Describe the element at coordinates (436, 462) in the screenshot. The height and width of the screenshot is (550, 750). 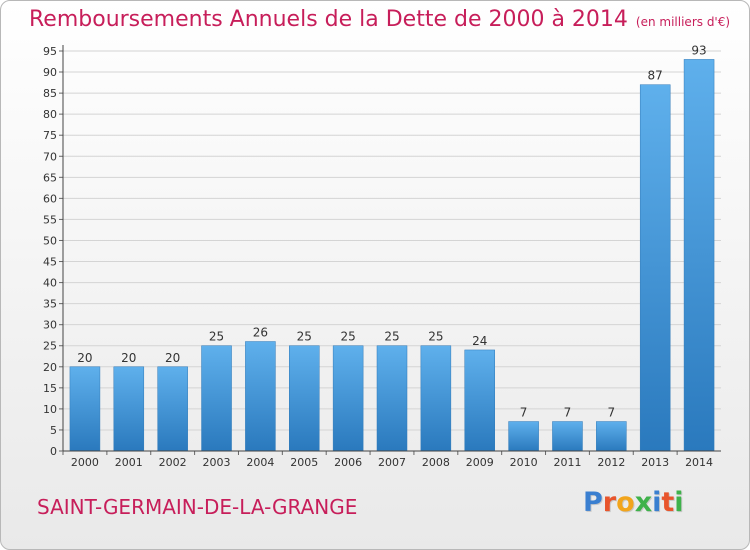
I see `x-tick-label: 2008` at that location.